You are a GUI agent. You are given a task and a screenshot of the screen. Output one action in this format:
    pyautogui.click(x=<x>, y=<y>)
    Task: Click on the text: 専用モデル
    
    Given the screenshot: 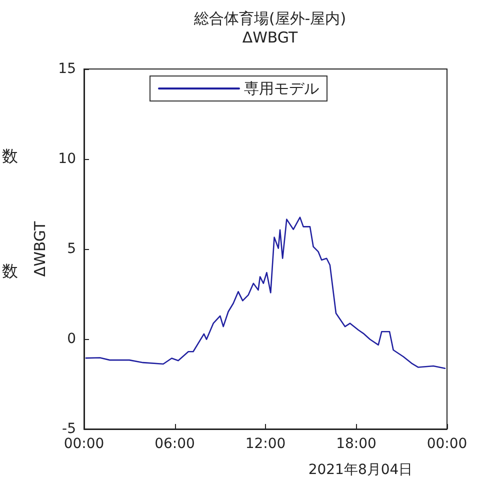 What is the action you would take?
    pyautogui.click(x=281, y=89)
    